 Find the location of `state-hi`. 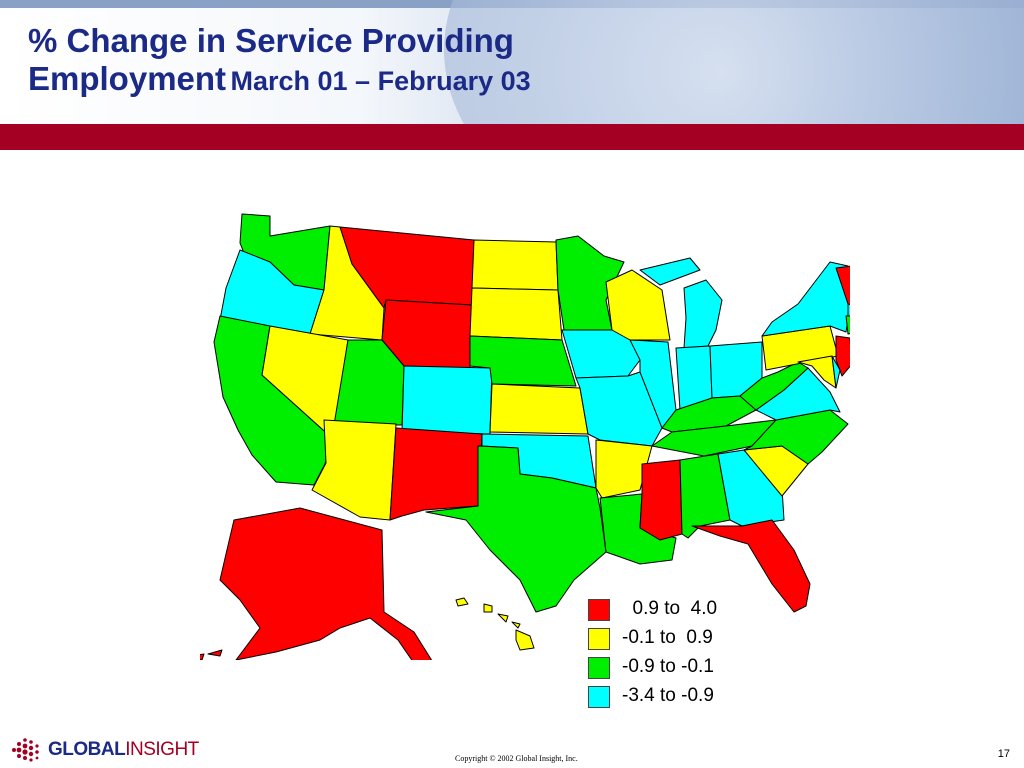

state-hi is located at coordinates (495, 624).